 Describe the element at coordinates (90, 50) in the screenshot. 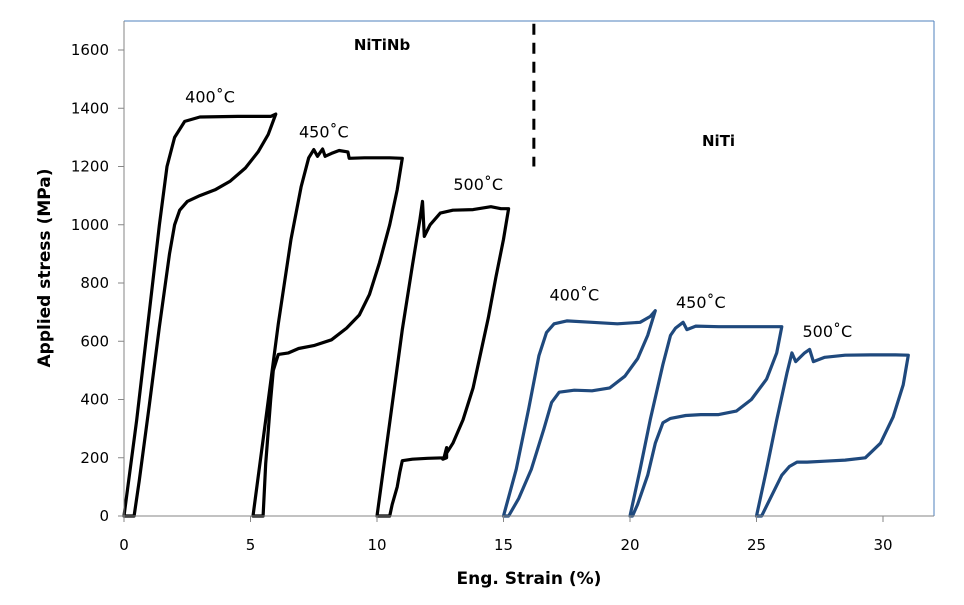

I see `y-tick-label: 1600` at that location.